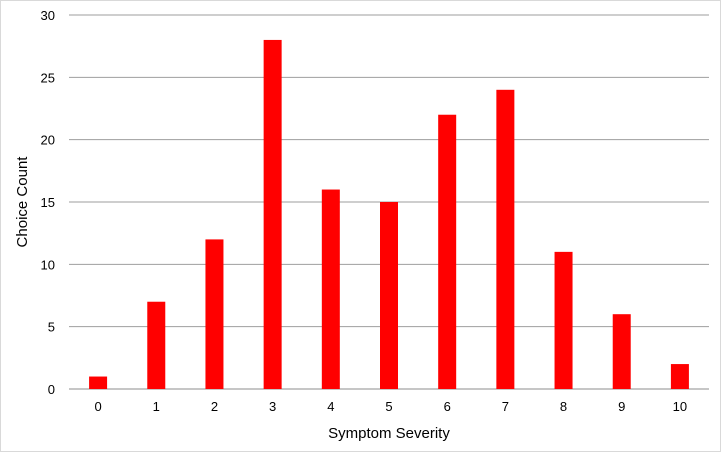 This screenshot has width=721, height=452. I want to click on y-tick-label: 30, so click(48, 15).